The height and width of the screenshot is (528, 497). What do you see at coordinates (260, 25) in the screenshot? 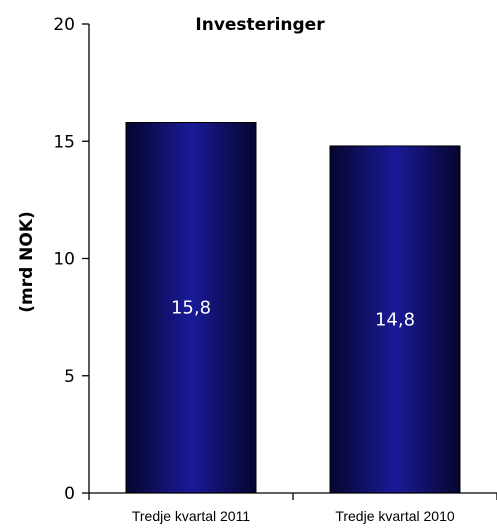
I see `chart-title: Investeringer` at bounding box center [260, 25].